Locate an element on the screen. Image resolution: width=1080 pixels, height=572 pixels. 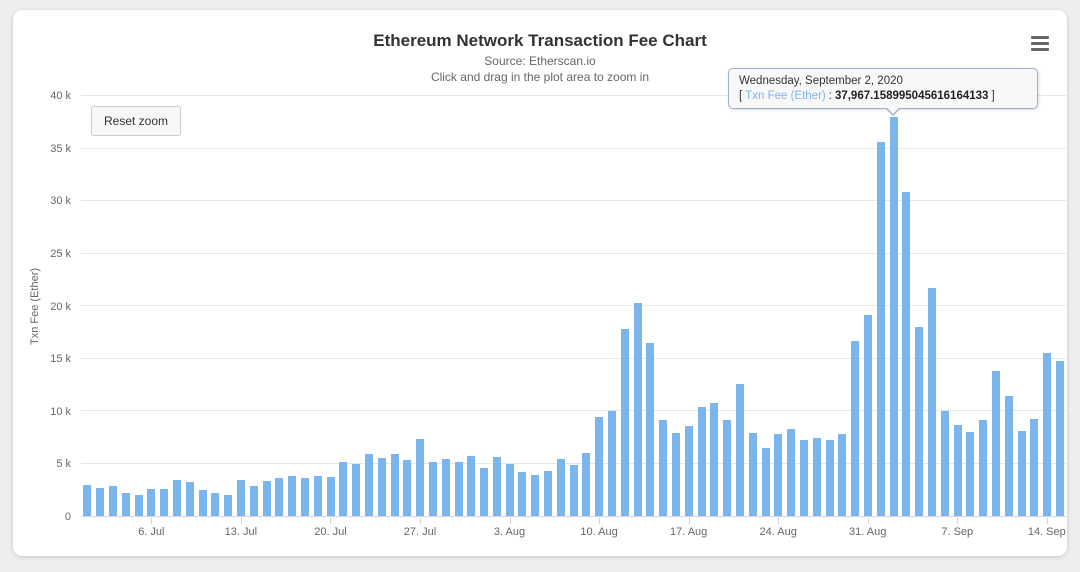
x-tick-label: 13. Jul is located at coordinates (241, 532).